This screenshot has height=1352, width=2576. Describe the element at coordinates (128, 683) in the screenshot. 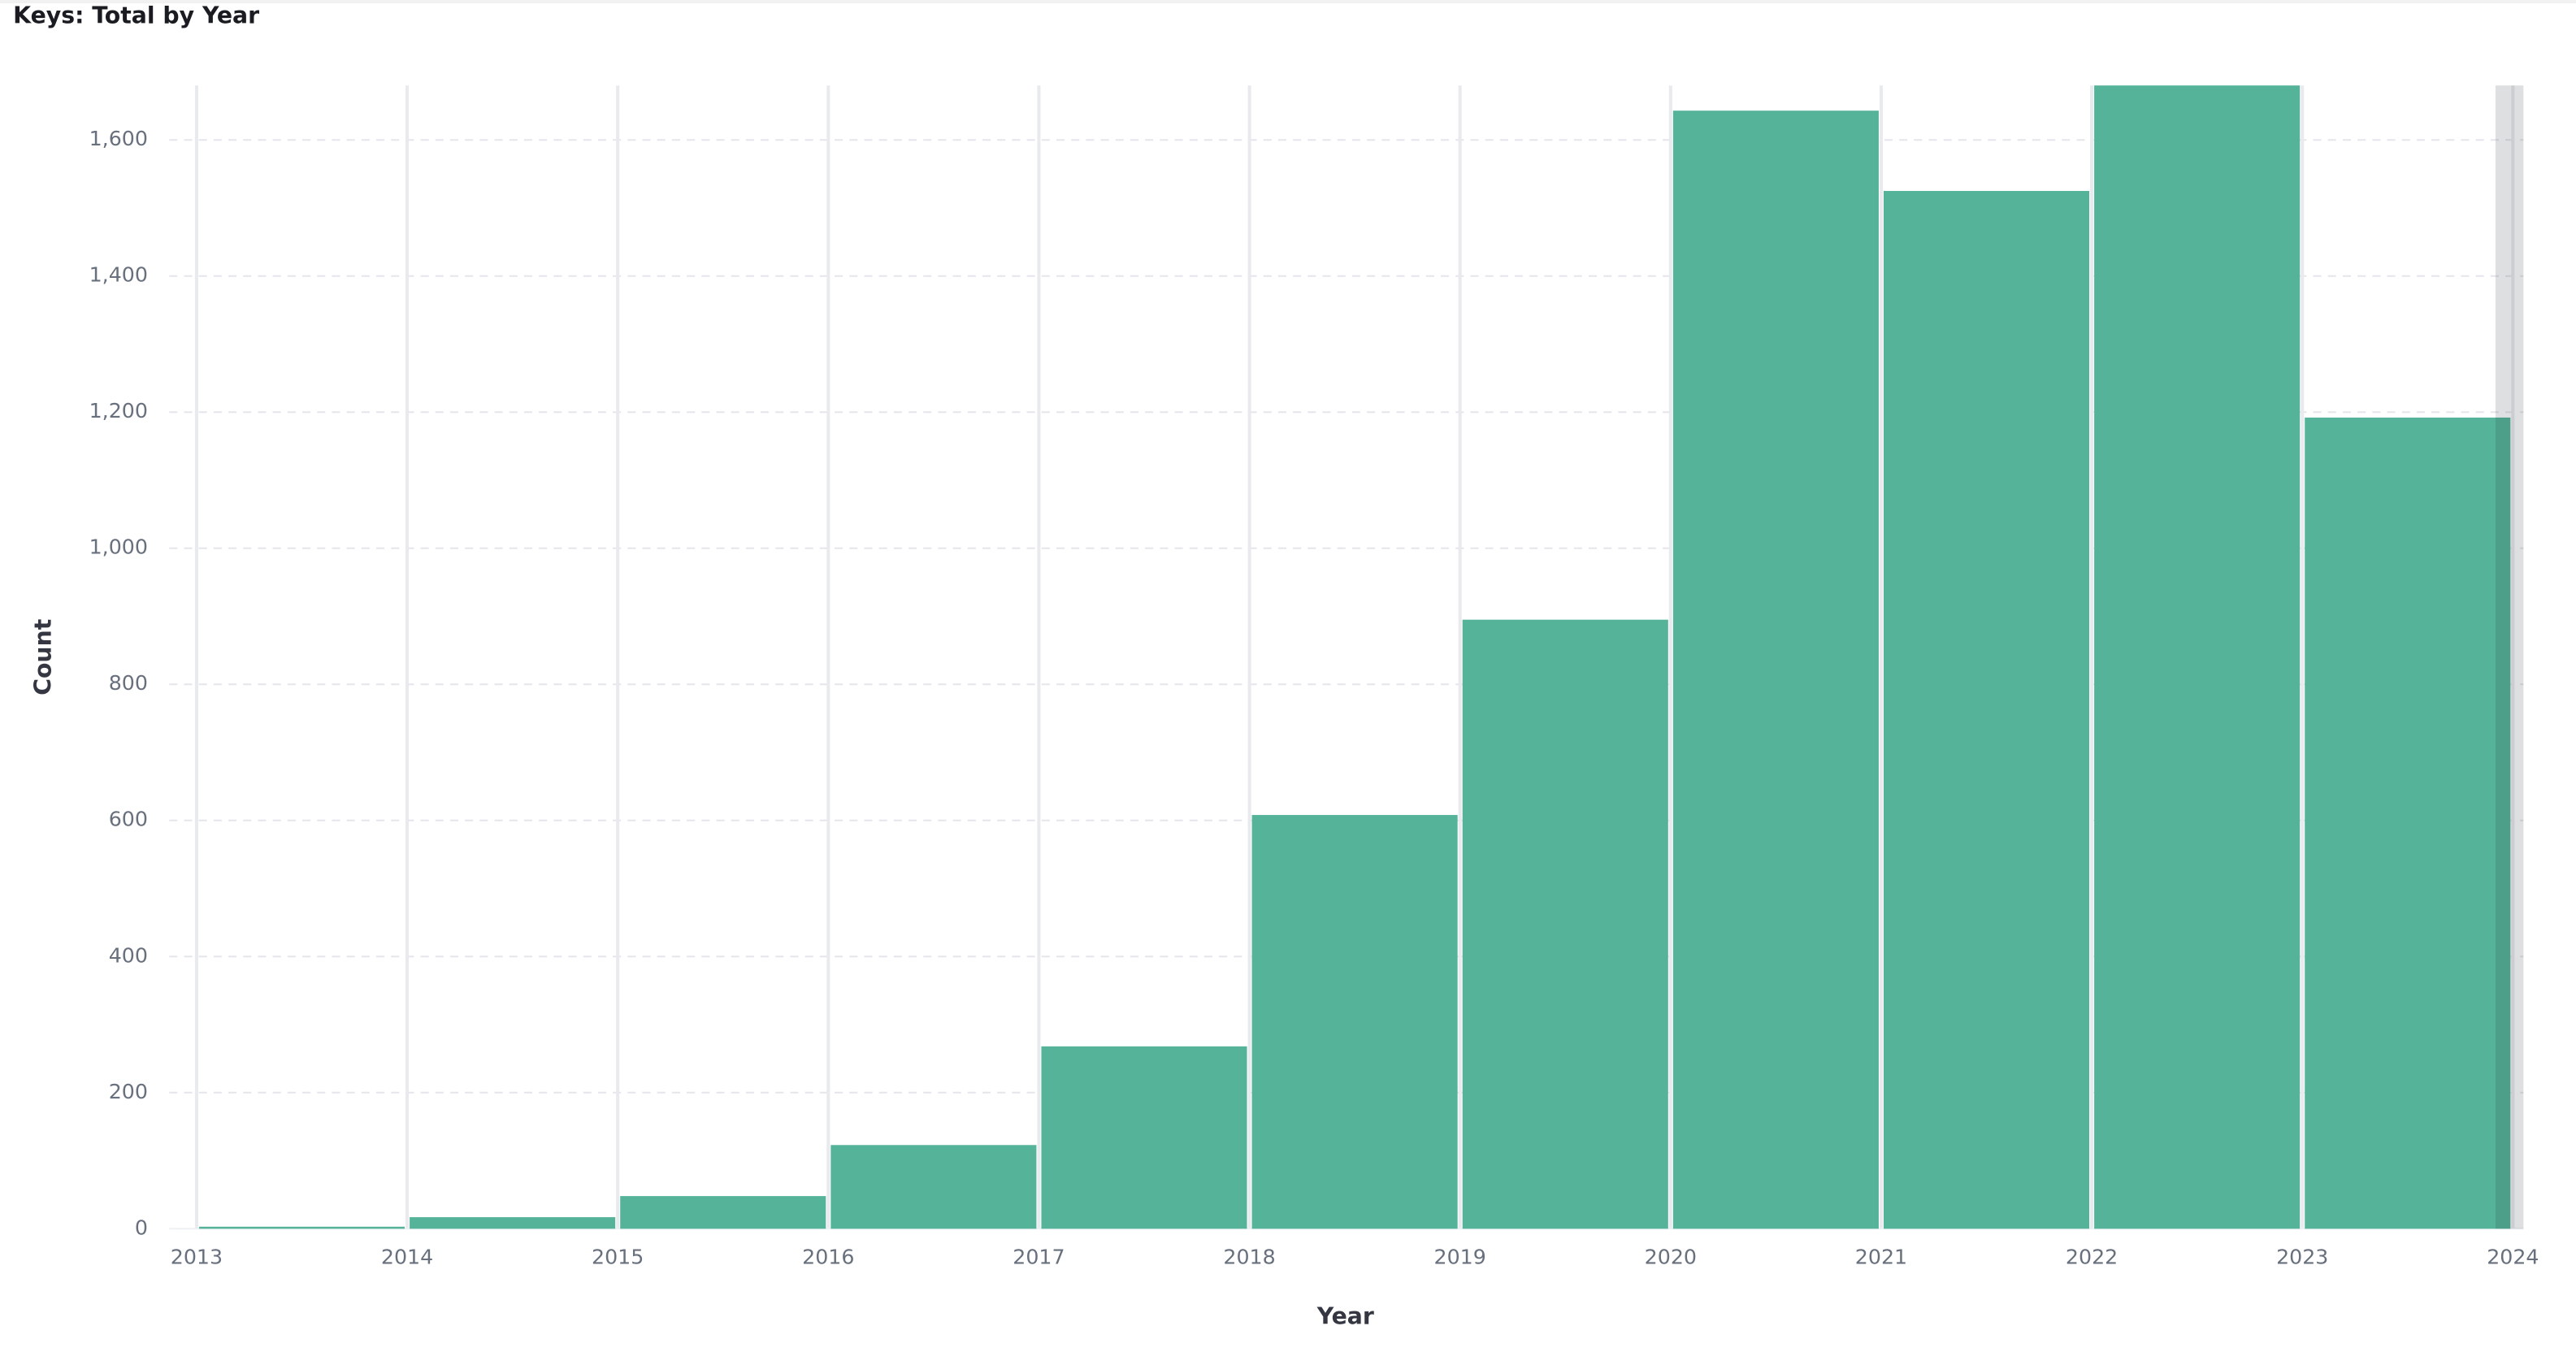

I see `y-tick-label: 800` at that location.